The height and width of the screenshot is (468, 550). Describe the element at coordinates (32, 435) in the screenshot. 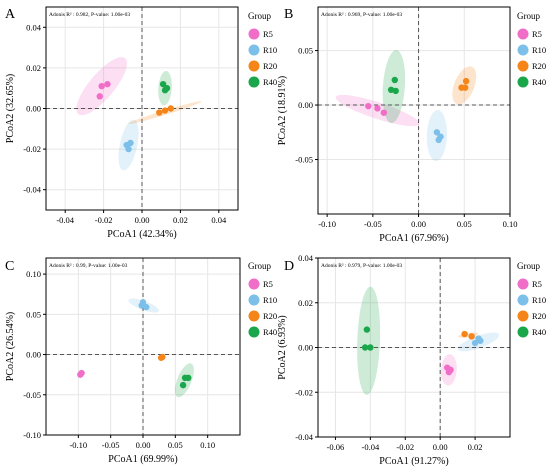

I see `y-tick-label: -0.10` at that location.